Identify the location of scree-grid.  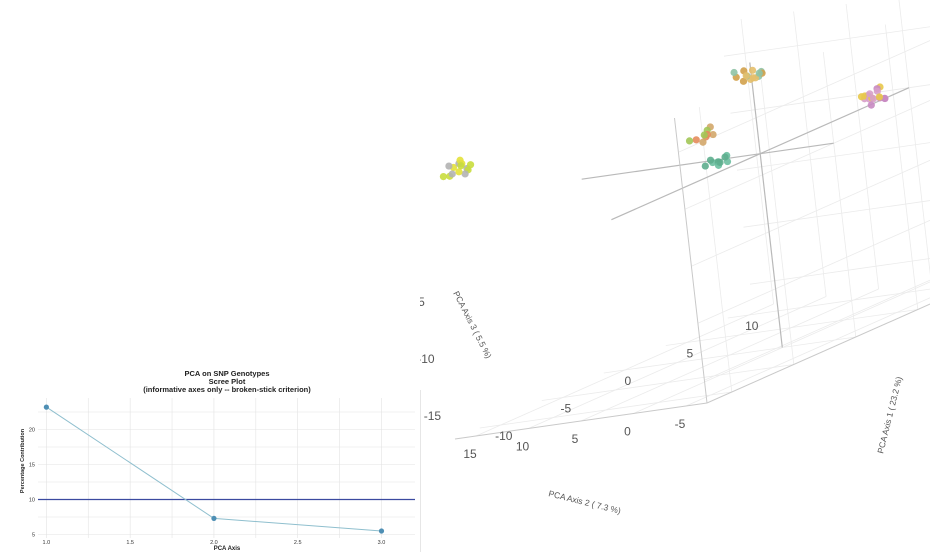
(226, 468).